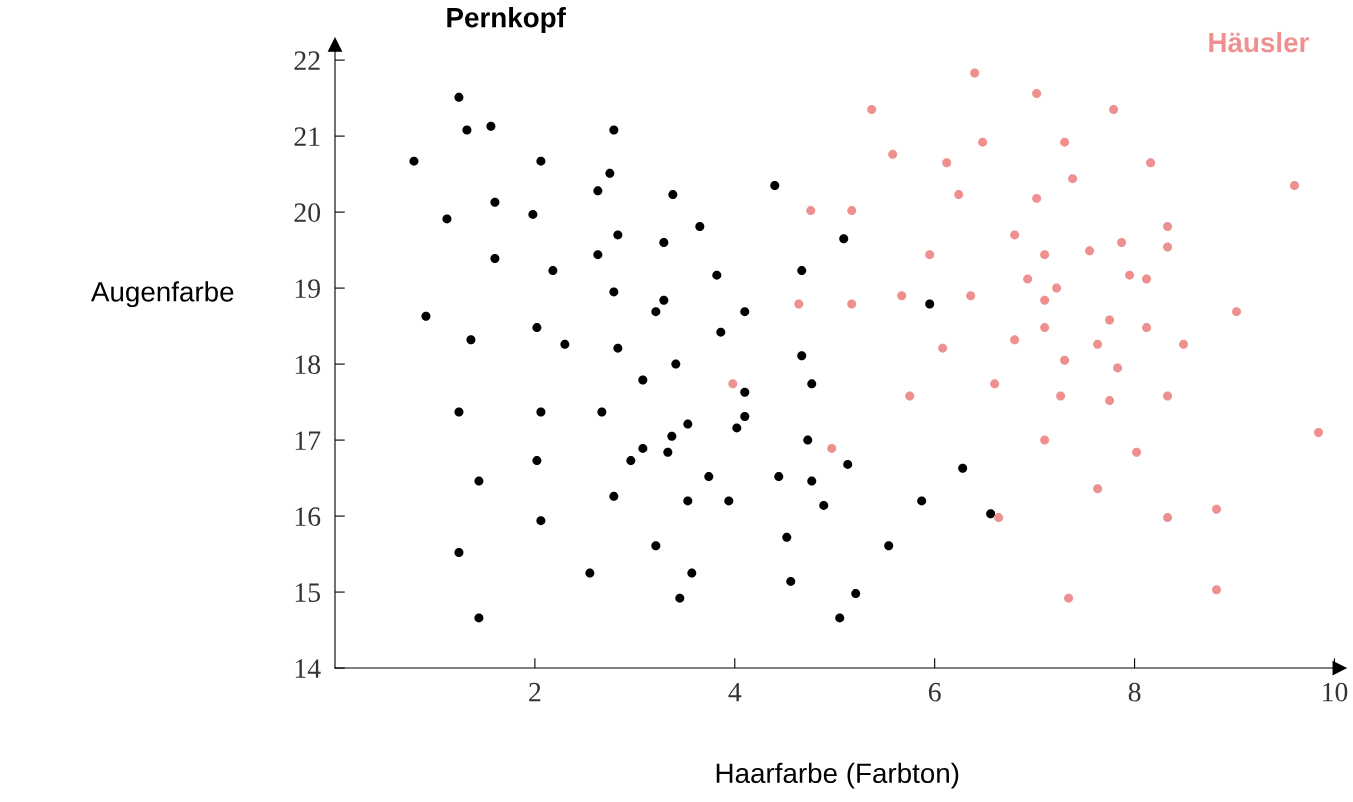 This screenshot has height=802, width=1353. I want to click on y-tick-label: 16, so click(308, 516).